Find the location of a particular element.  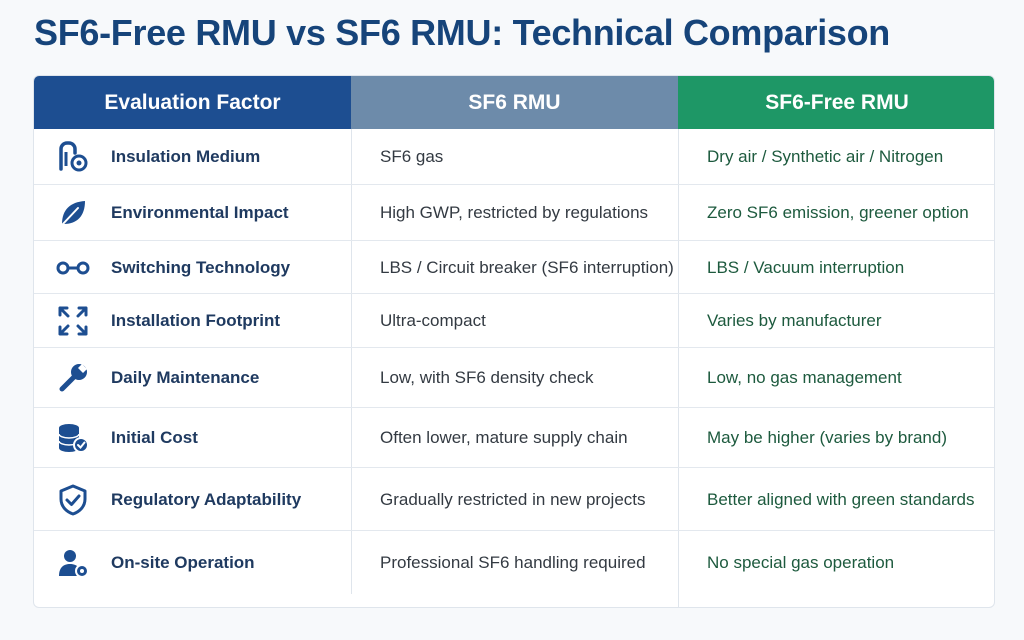

header-sf6-free-rmu: SF6-Free RMU is located at coordinates (836, 102).